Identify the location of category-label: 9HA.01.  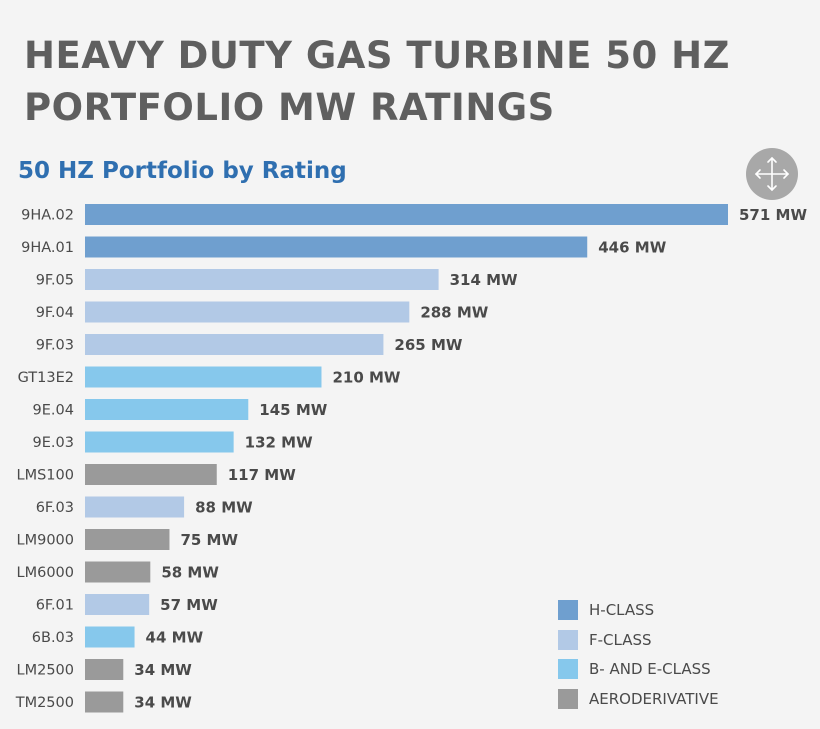
(47, 248).